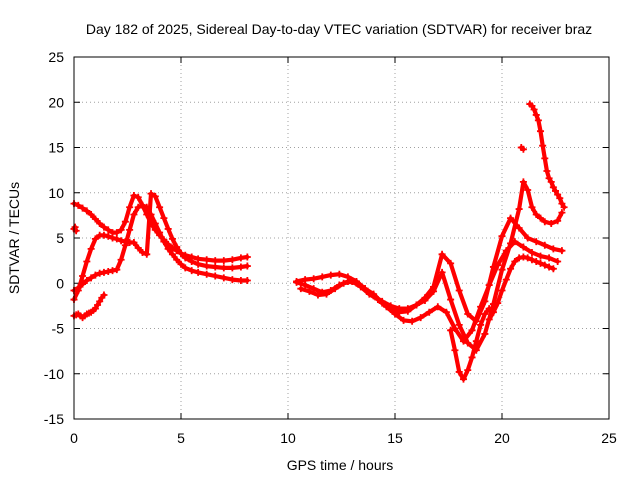 The width and height of the screenshot is (640, 480). I want to click on y-axis-label: SDTVAR / TECUs, so click(14, 238).